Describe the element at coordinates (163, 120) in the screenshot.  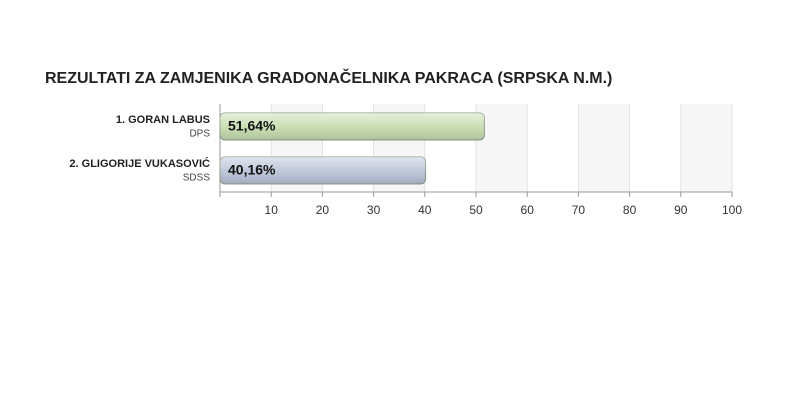
I see `category-label: 1. GORAN LABUS` at that location.